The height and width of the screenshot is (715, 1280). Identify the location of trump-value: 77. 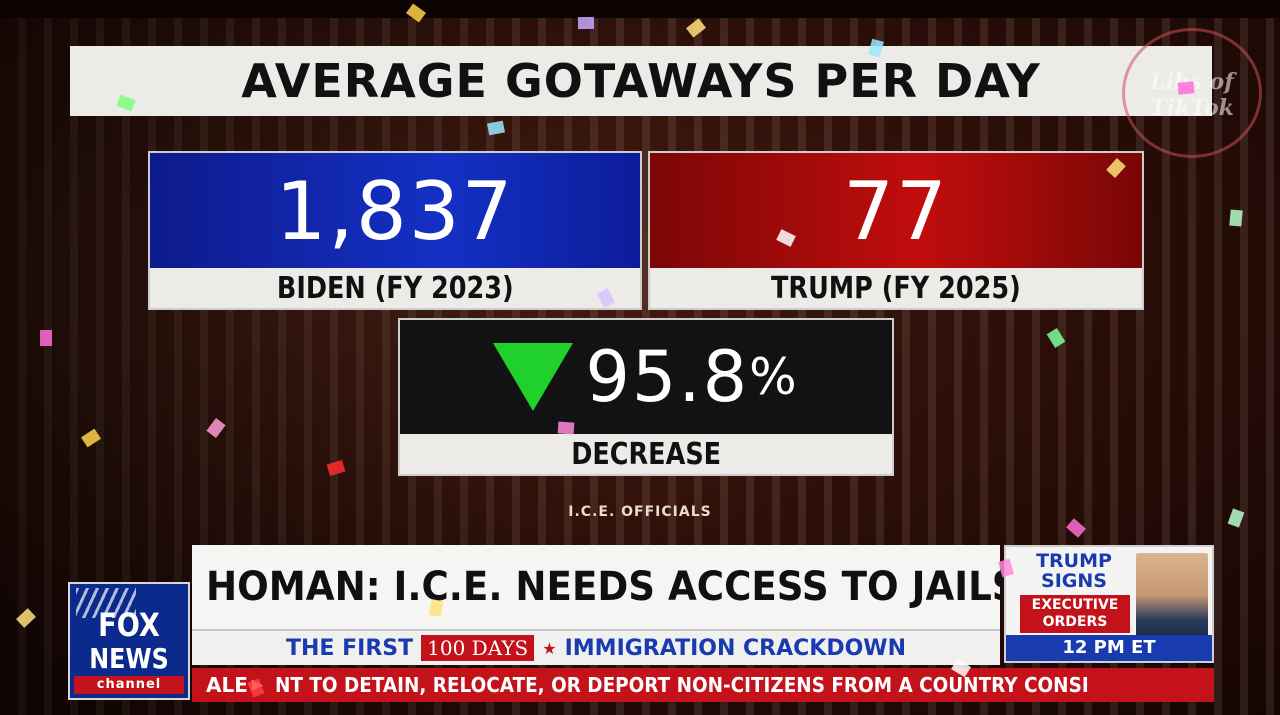
(896, 211).